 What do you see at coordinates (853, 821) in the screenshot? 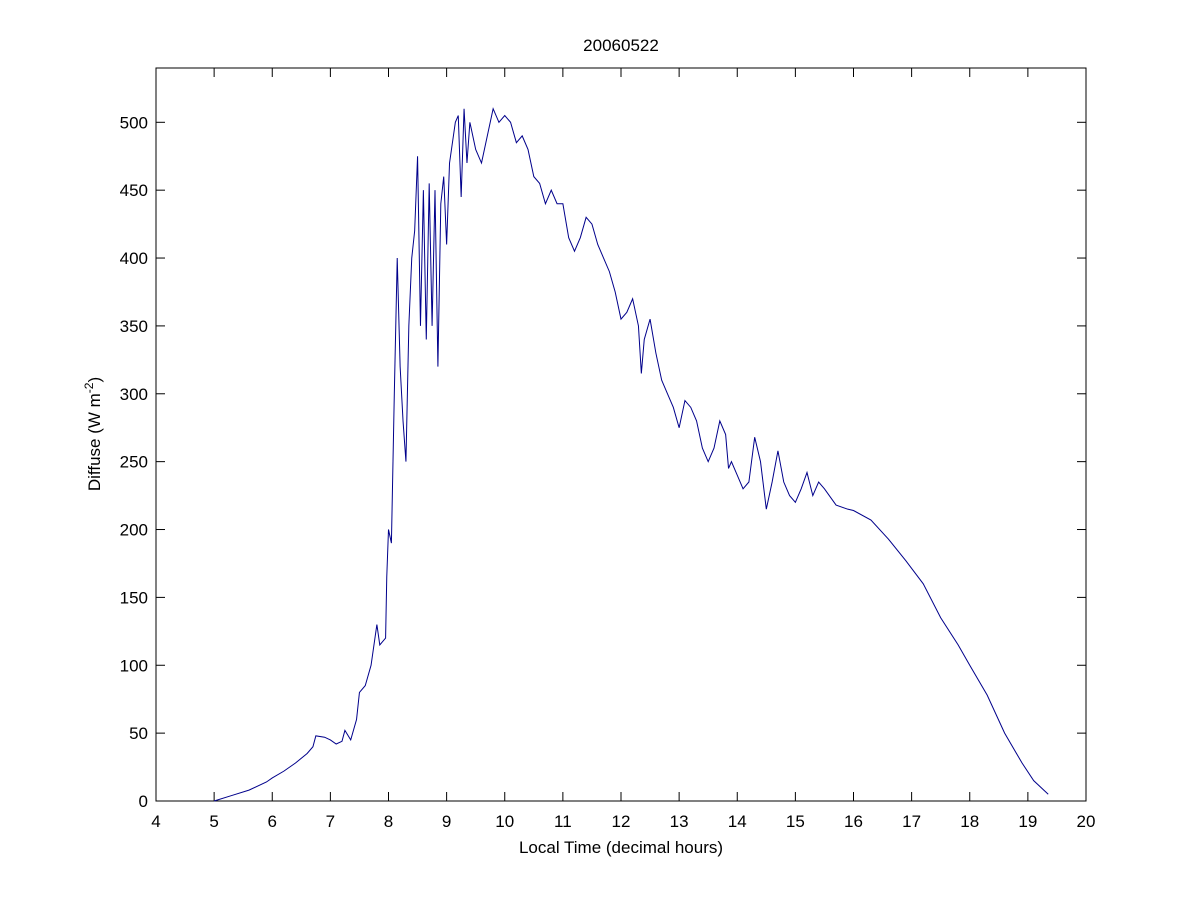
I see `x-tick-label: 16` at bounding box center [853, 821].